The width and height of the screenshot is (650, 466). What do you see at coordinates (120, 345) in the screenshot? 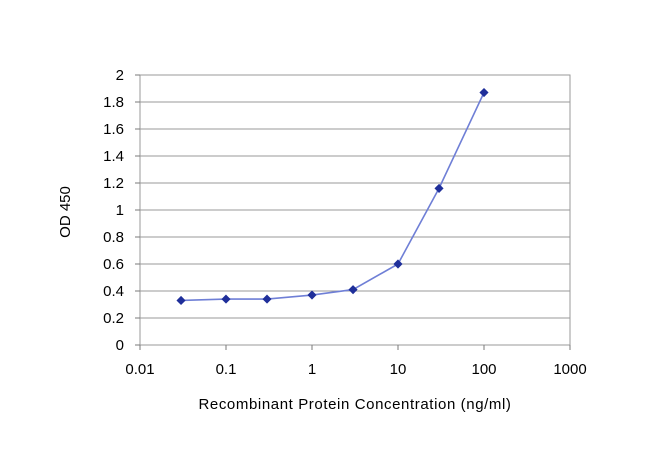
I see `y-tick-label: 0` at bounding box center [120, 345].